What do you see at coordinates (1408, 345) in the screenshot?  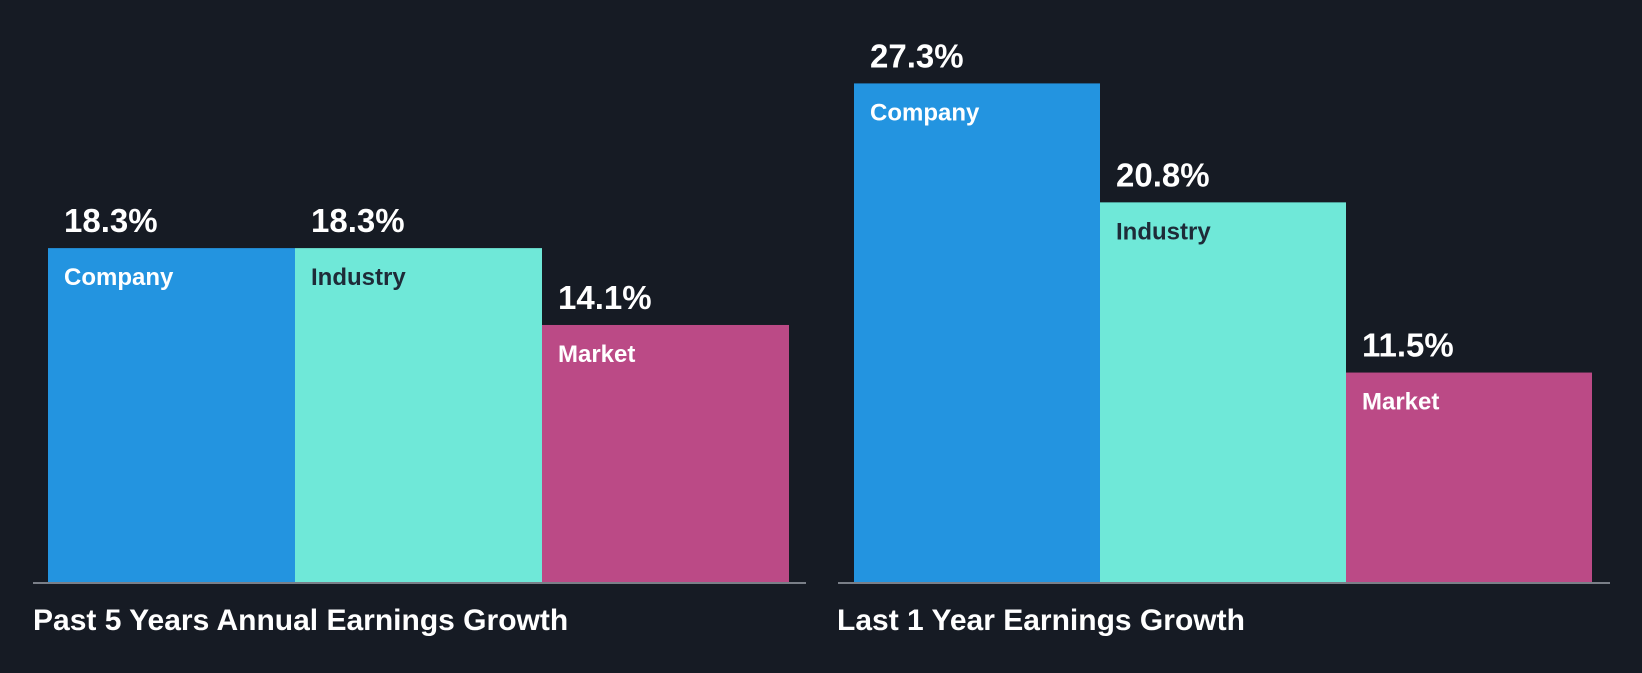 I see `value-label-market-panel-2: 11.5%` at bounding box center [1408, 345].